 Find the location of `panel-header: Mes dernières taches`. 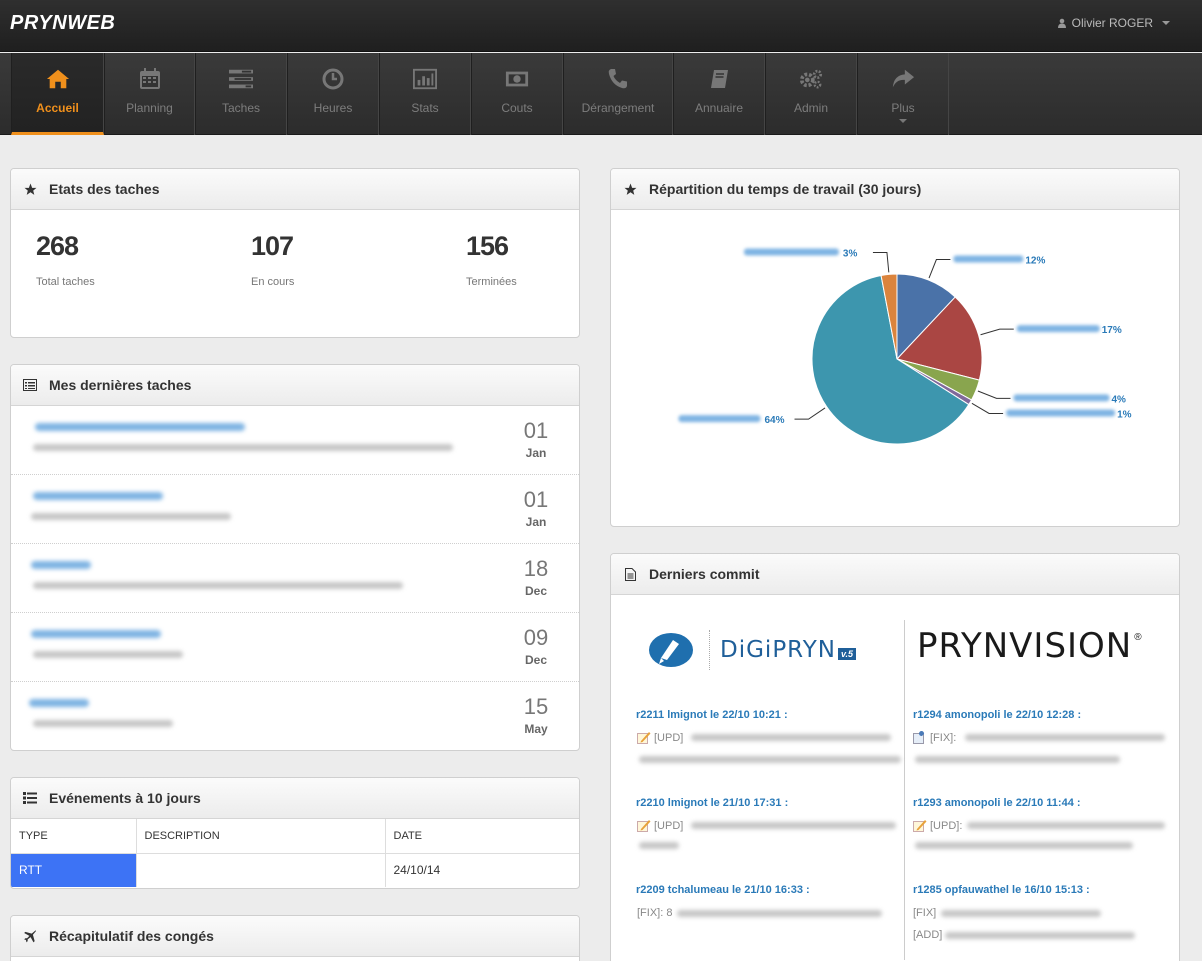

panel-header: Mes dernières taches is located at coordinates (295, 385).